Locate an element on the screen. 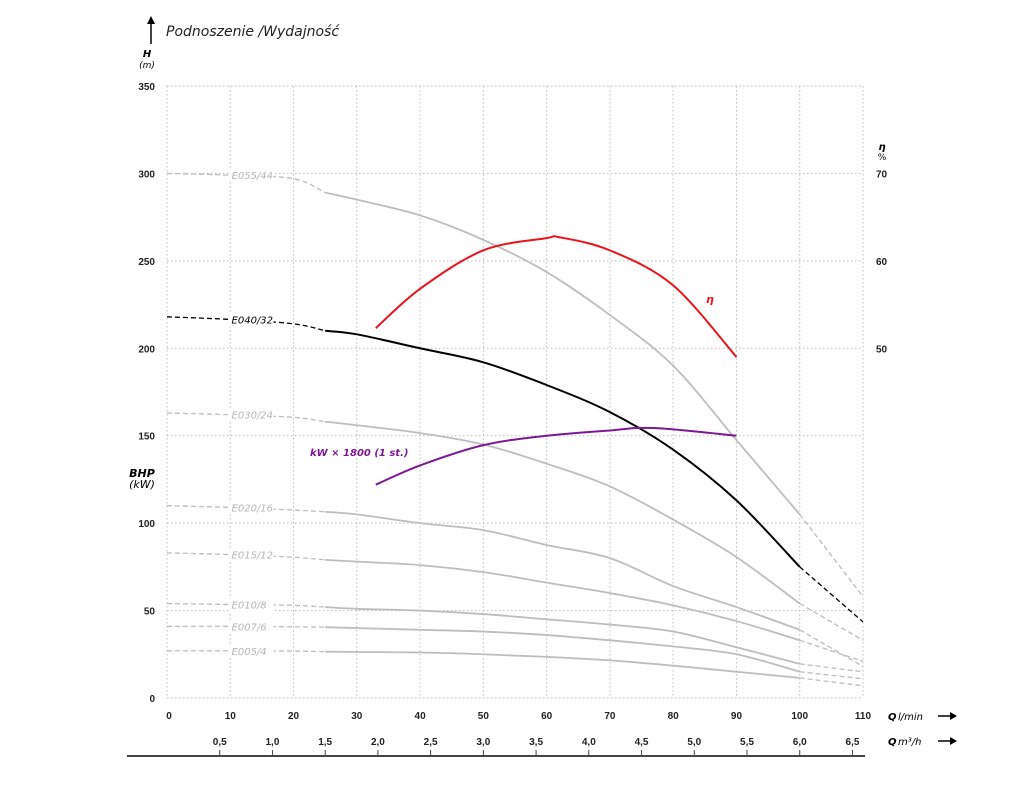 This screenshot has width=1024, height=786. x-tick-label: 60 is located at coordinates (547, 716).